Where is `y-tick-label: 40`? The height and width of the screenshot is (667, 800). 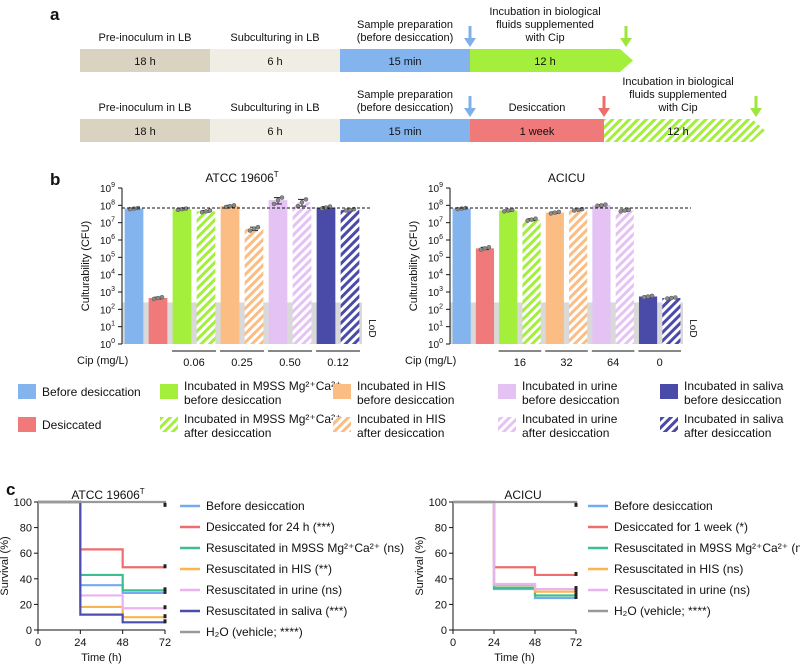
y-tick-label: 40 is located at coordinates (441, 580).